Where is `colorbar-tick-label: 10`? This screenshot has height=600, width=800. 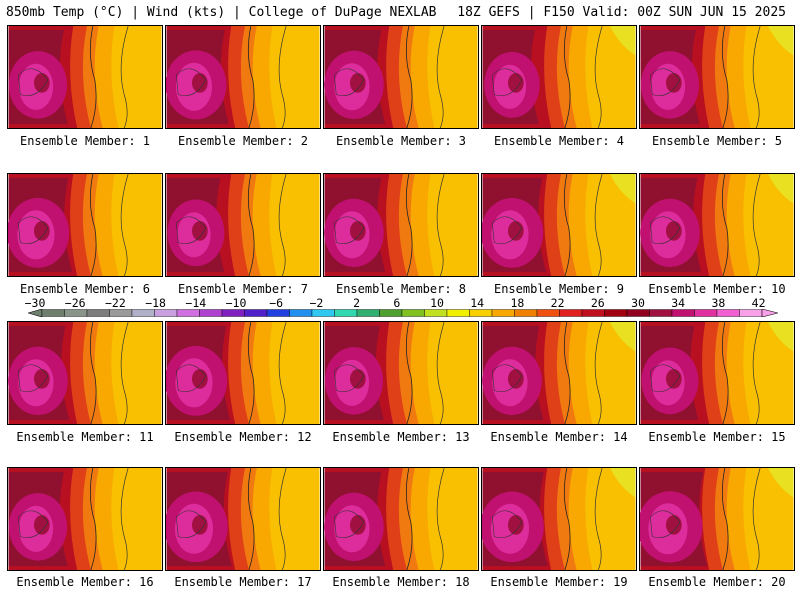 colorbar-tick-label: 10 is located at coordinates (437, 303).